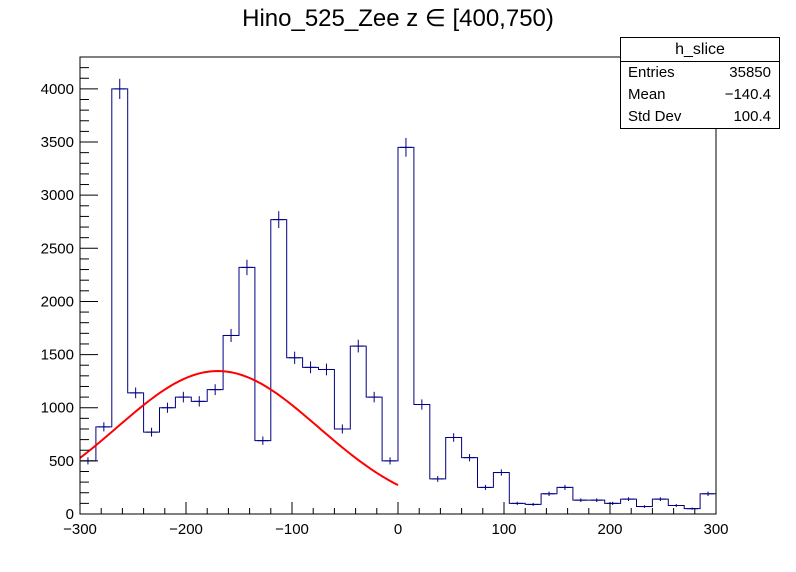  What do you see at coordinates (700, 73) in the screenshot?
I see `stats-row-entries: Entries 35850` at bounding box center [700, 73].